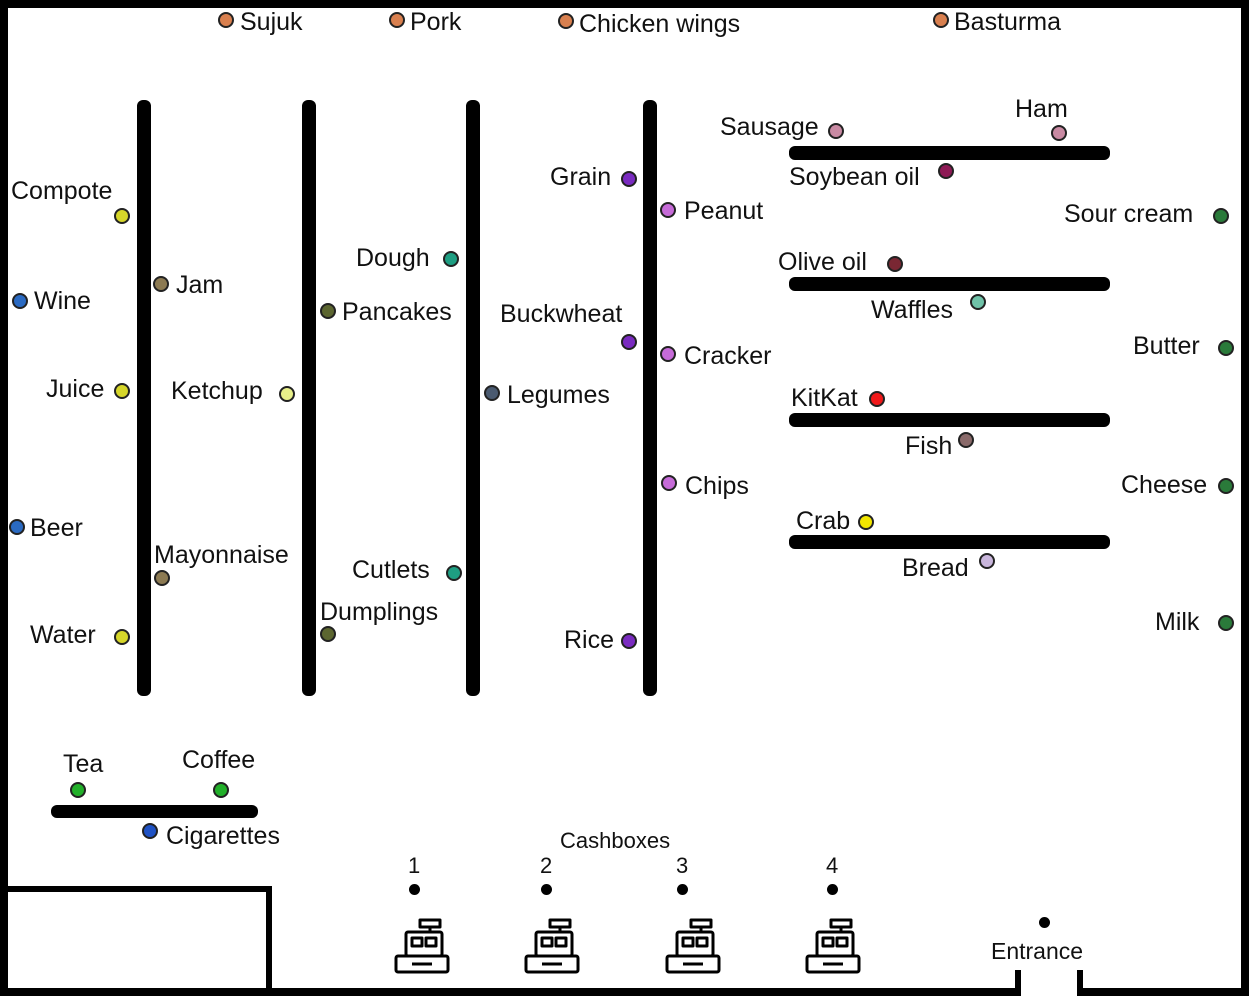 Image resolution: width=1249 pixels, height=996 pixels. What do you see at coordinates (391, 570) in the screenshot?
I see `cutlets-label: Cutlets` at bounding box center [391, 570].